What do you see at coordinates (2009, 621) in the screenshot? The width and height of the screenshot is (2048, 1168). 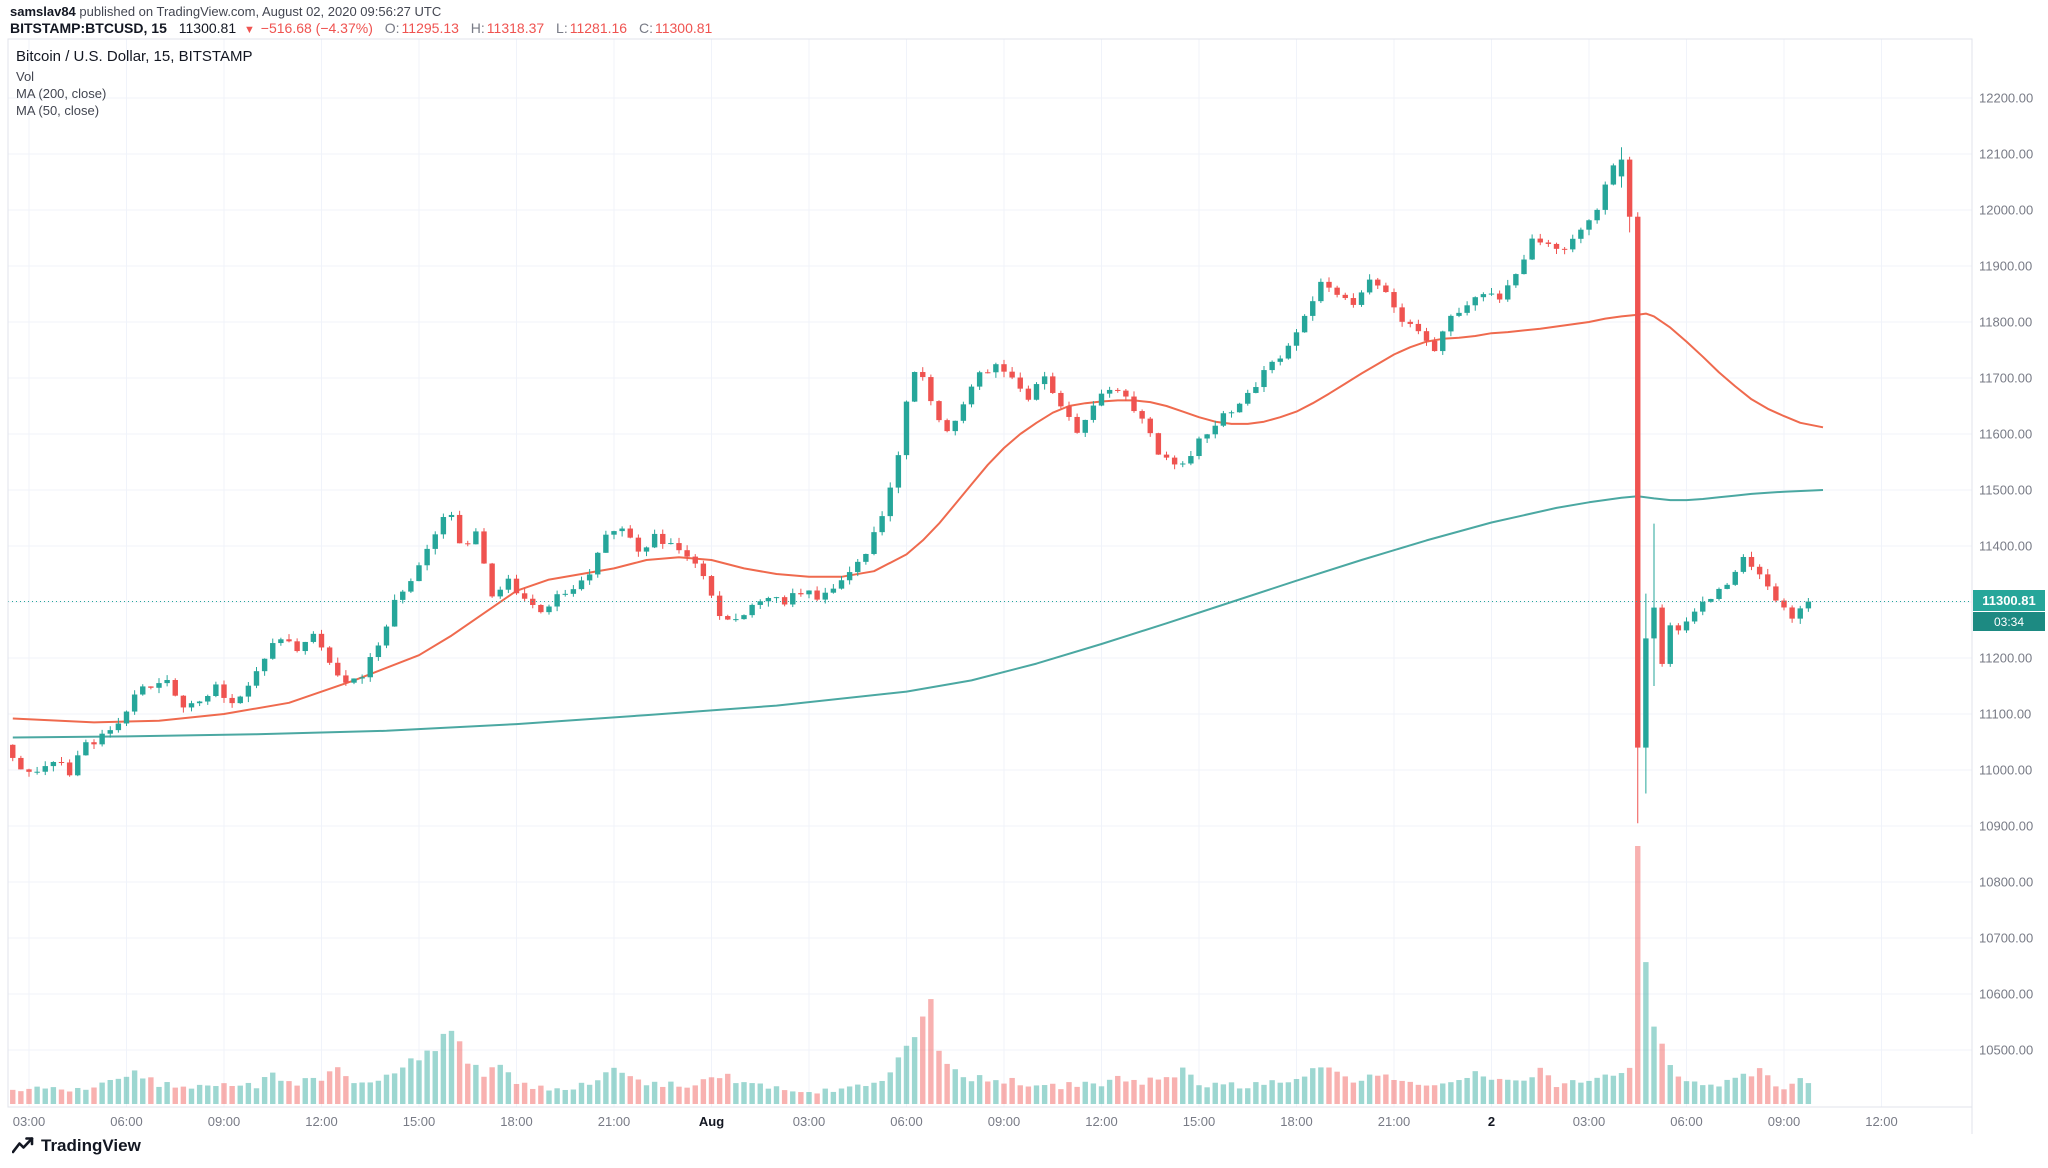 I see `candle-countdown-badge: 03:34` at bounding box center [2009, 621].